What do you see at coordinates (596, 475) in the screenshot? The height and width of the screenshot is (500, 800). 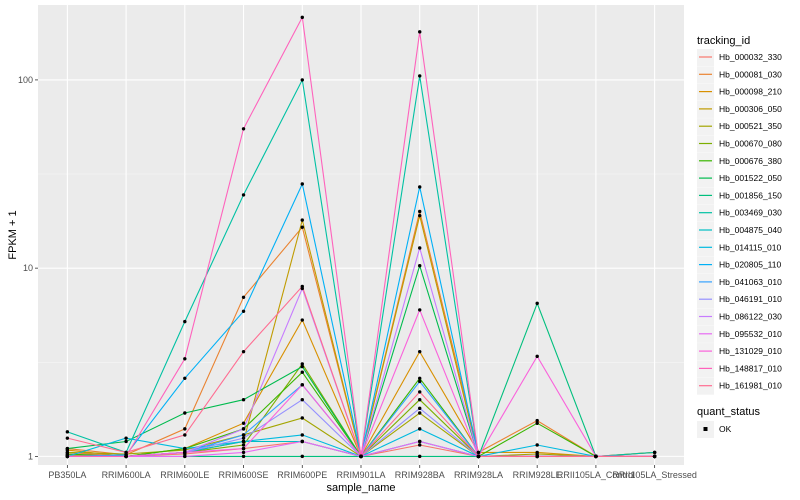 I see `x-tick-label: RRII105LA_Control` at bounding box center [596, 475].